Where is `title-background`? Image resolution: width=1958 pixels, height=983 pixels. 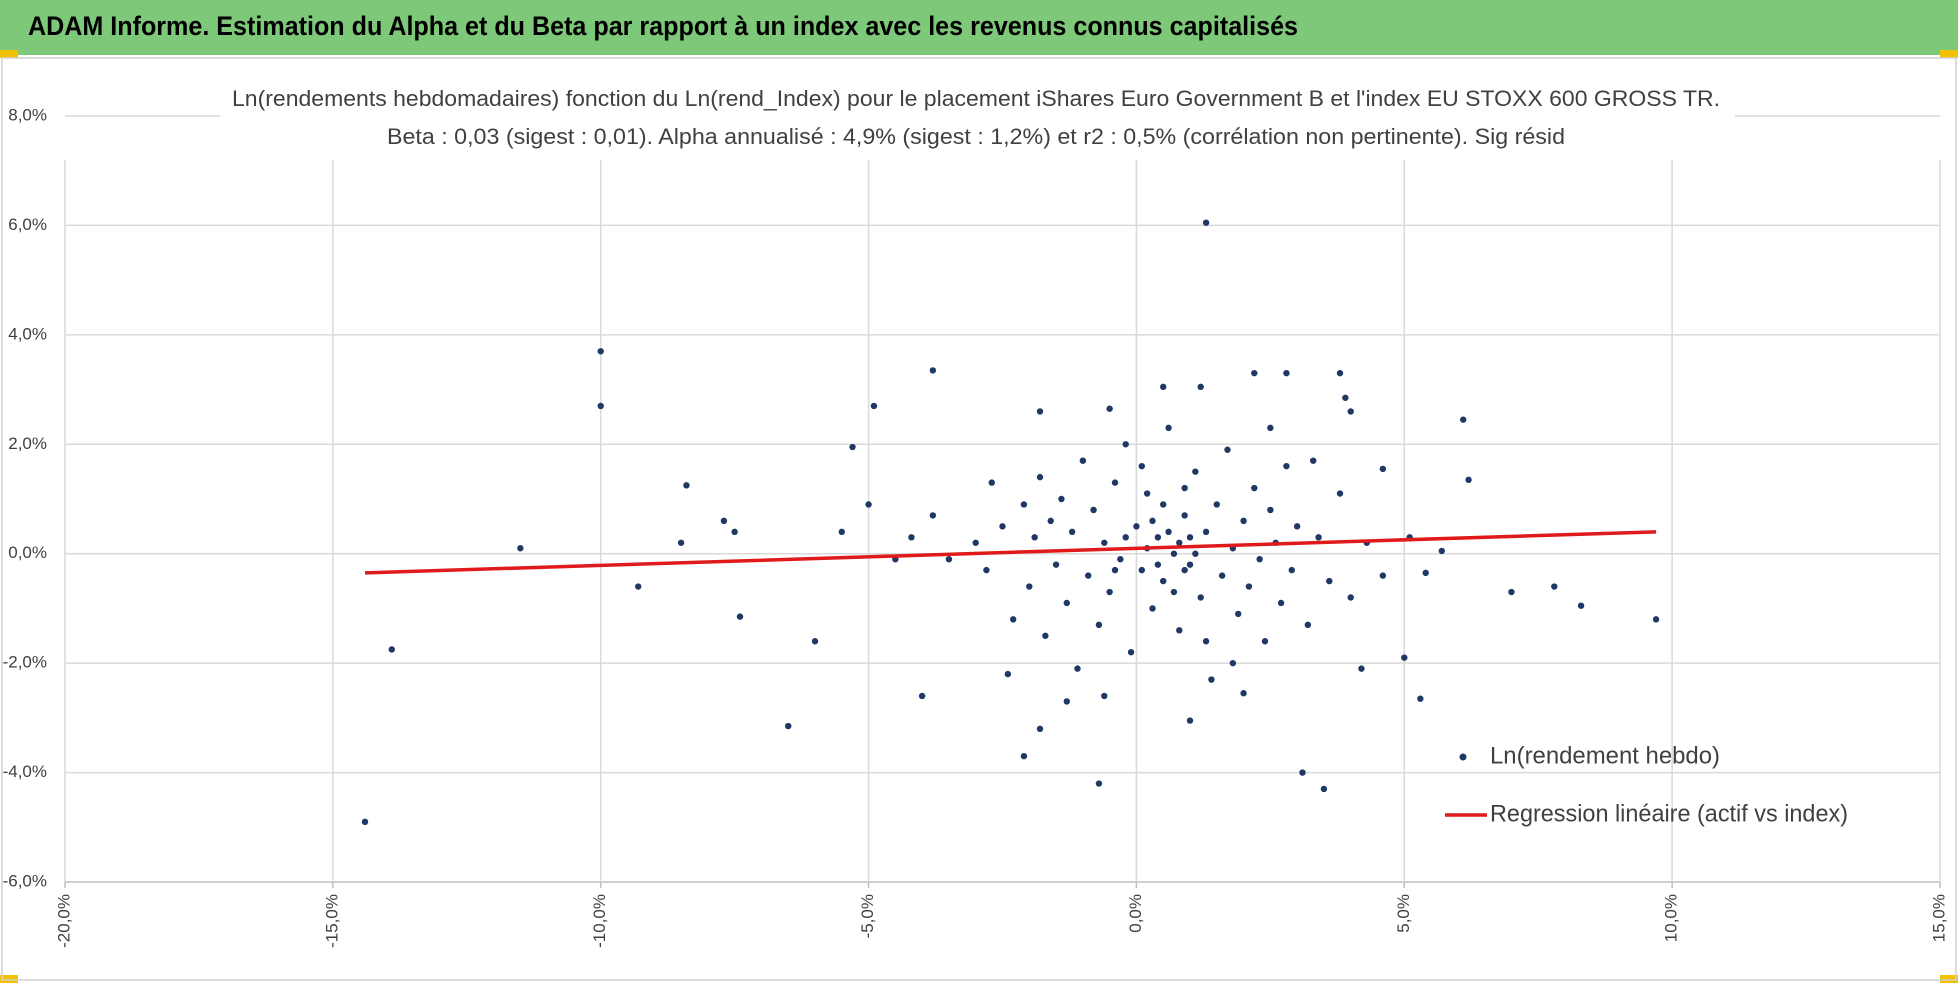 title-background is located at coordinates (977, 118).